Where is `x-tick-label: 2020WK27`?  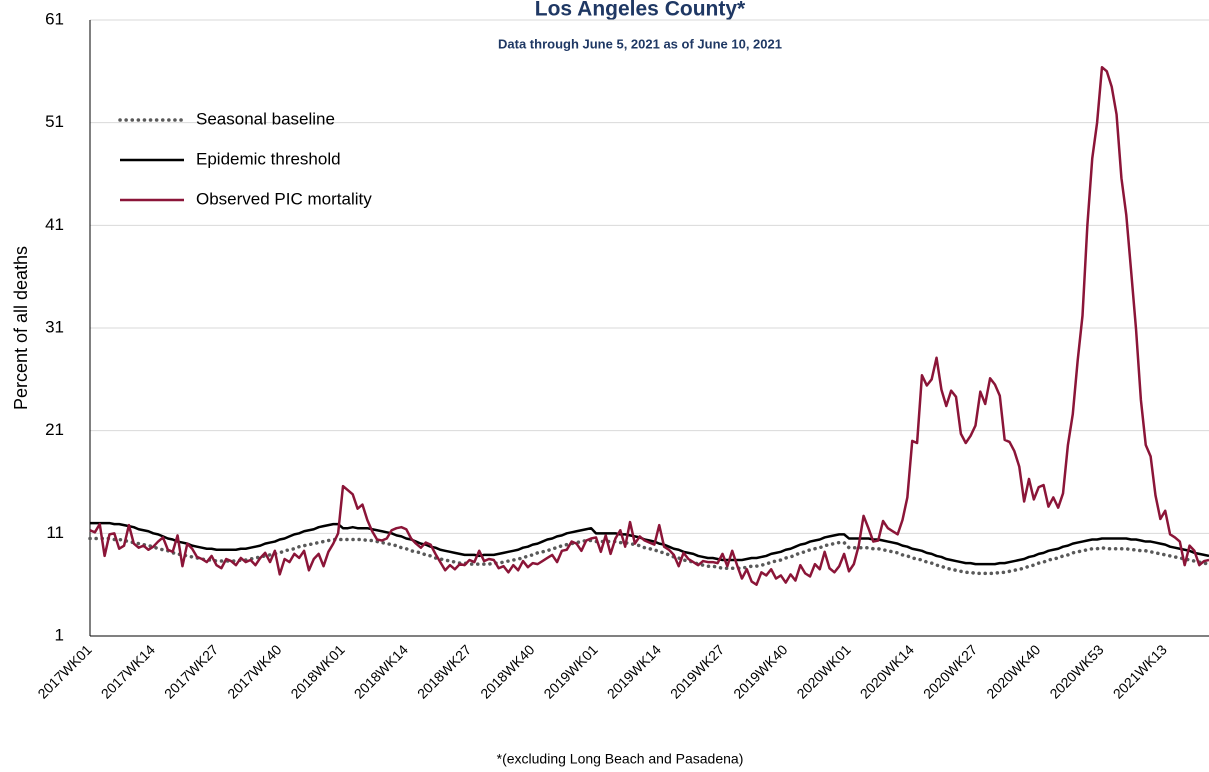
x-tick-label: 2020WK27 is located at coordinates (950, 671).